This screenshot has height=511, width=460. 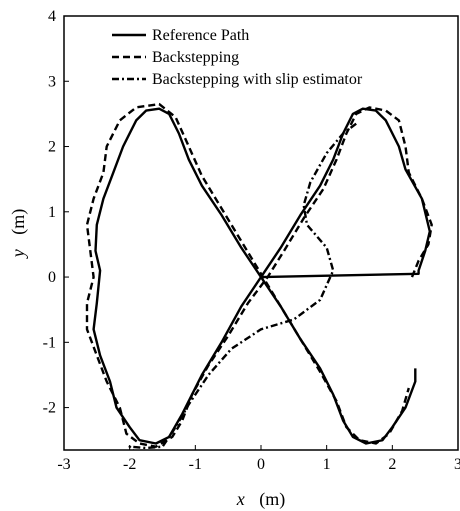 What do you see at coordinates (52, 16) in the screenshot?
I see `y-tick-label: 4` at bounding box center [52, 16].